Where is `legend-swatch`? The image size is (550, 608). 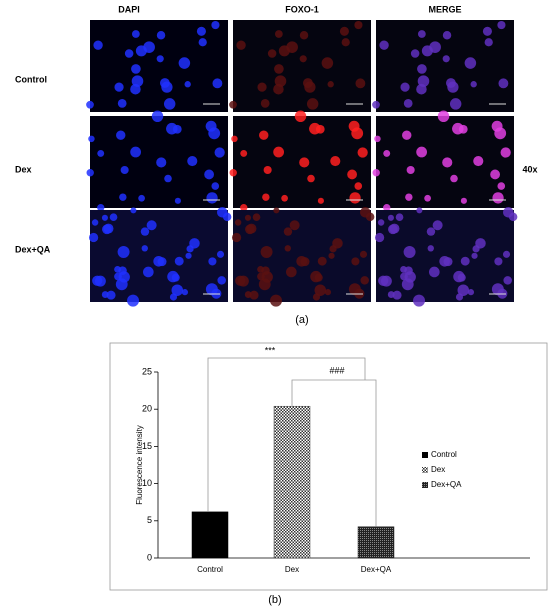
legend-swatch is located at coordinates (425, 485).